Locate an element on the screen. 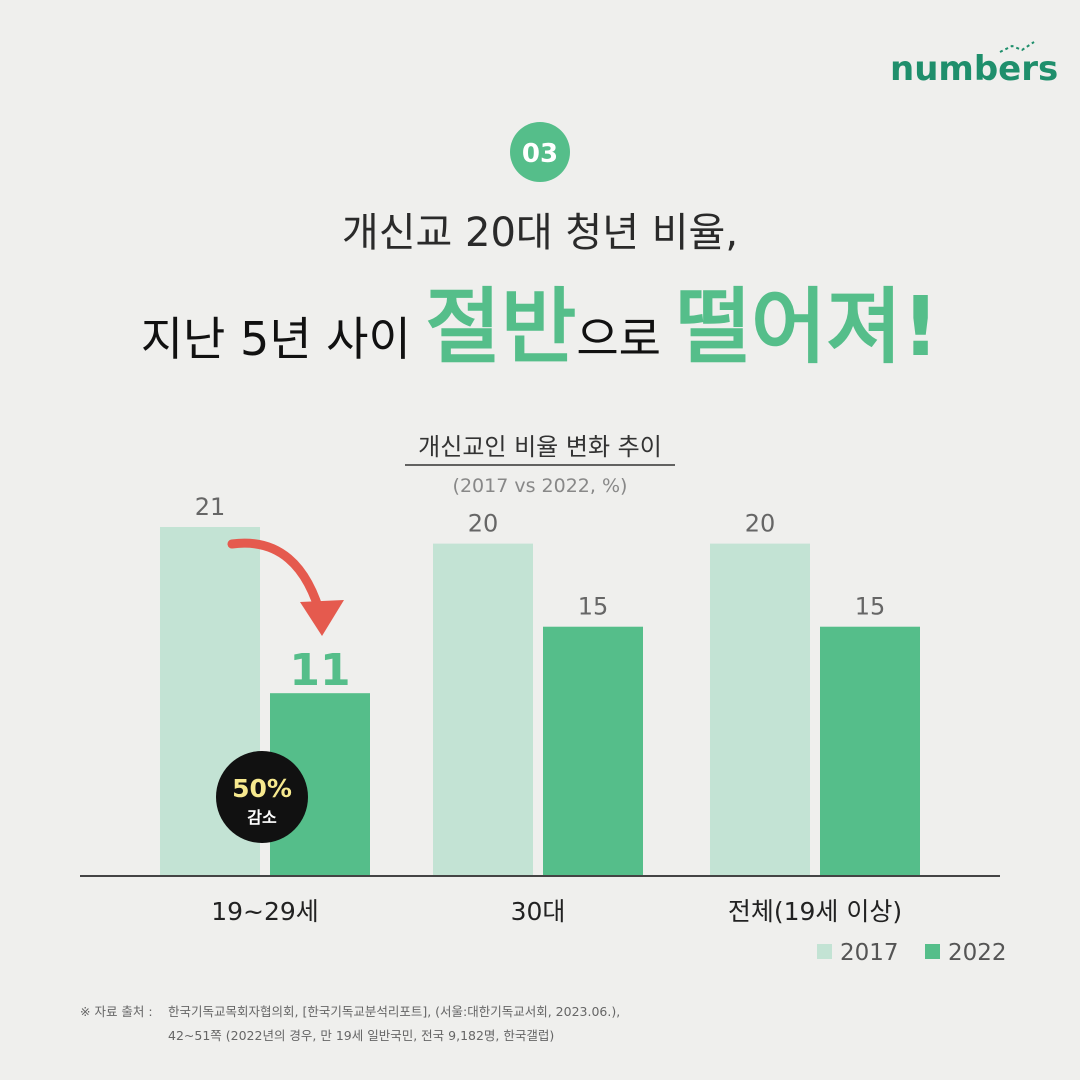 This screenshot has height=1080, width=1080. arrow-head is located at coordinates (322, 618).